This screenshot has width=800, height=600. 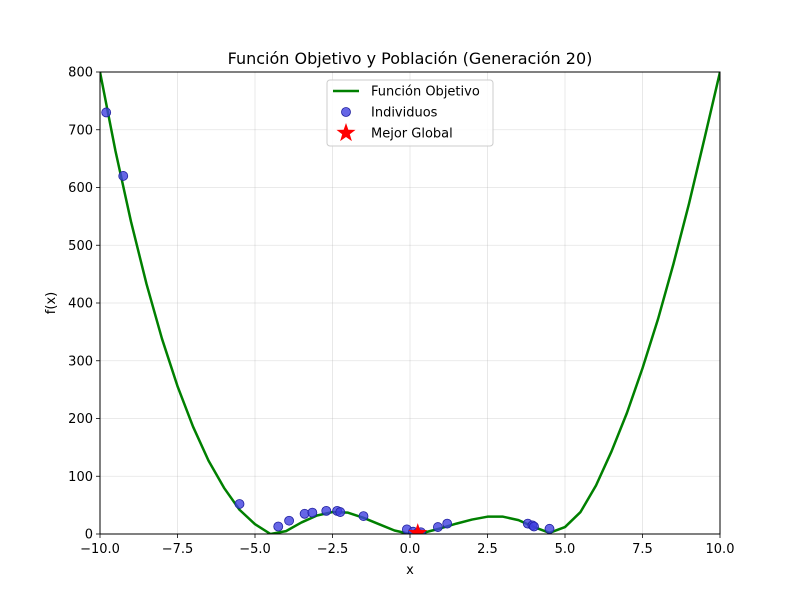 I want to click on legend-box, so click(x=410, y=113).